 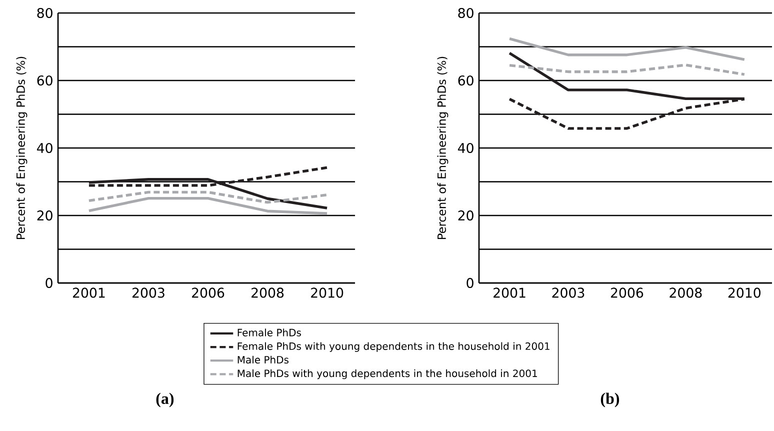 What do you see at coordinates (269, 332) in the screenshot?
I see `legend-label: Female PhDs` at bounding box center [269, 332].